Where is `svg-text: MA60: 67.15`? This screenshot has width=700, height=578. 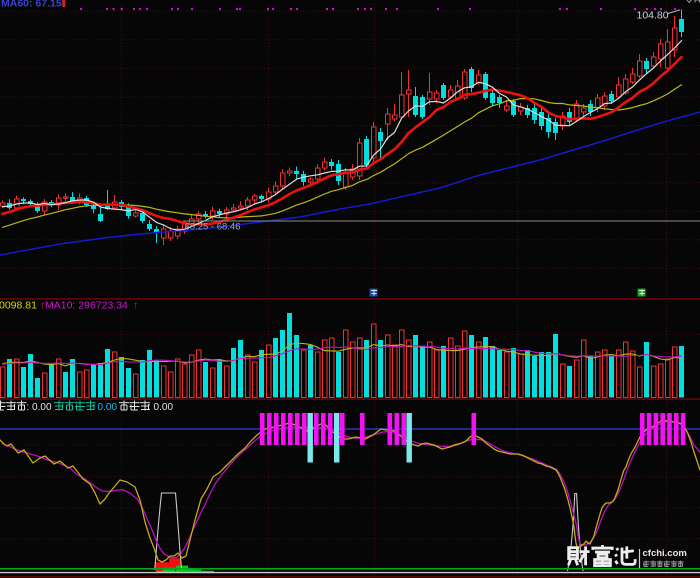
svg-text: MA60: 67.15 is located at coordinates (31, 5).